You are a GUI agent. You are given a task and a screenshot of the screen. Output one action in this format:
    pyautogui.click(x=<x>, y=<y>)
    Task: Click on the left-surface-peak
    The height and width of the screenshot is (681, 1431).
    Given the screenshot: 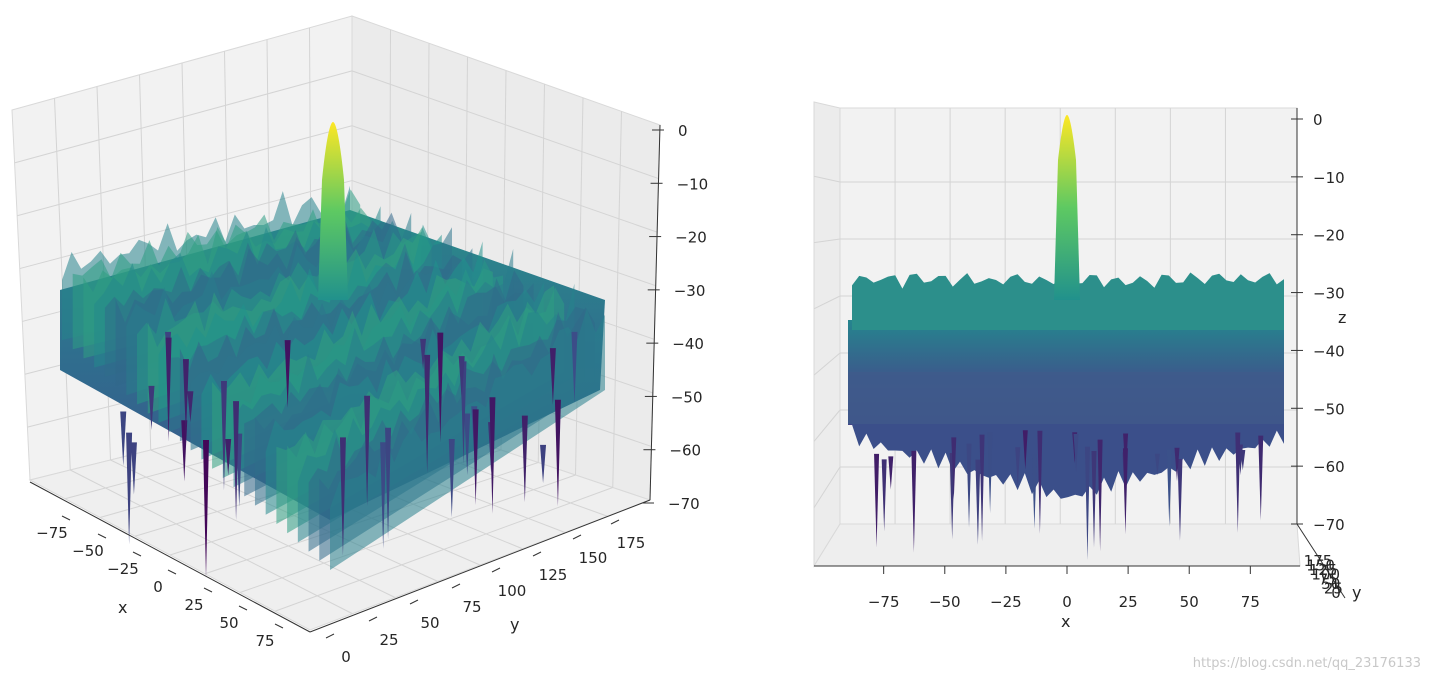 What is the action you would take?
    pyautogui.click(x=333, y=211)
    